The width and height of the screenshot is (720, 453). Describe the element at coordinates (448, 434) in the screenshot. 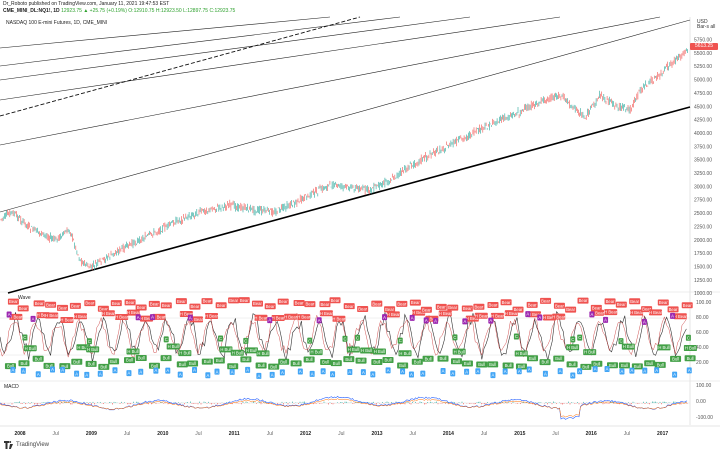

I see `time-axis-label: 2014` at that location.